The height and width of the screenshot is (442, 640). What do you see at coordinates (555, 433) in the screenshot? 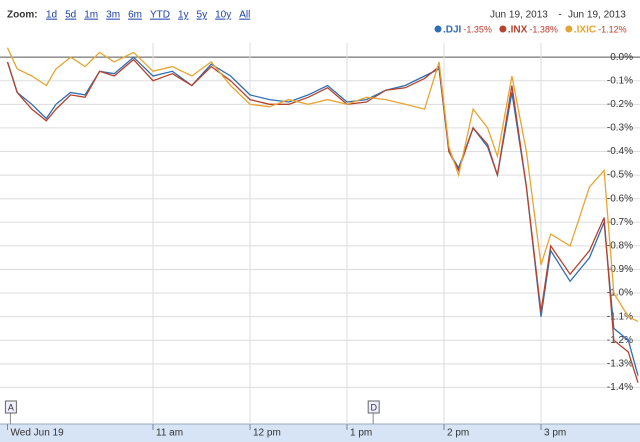
I see `x-tick-label: 3 pm` at bounding box center [555, 433].